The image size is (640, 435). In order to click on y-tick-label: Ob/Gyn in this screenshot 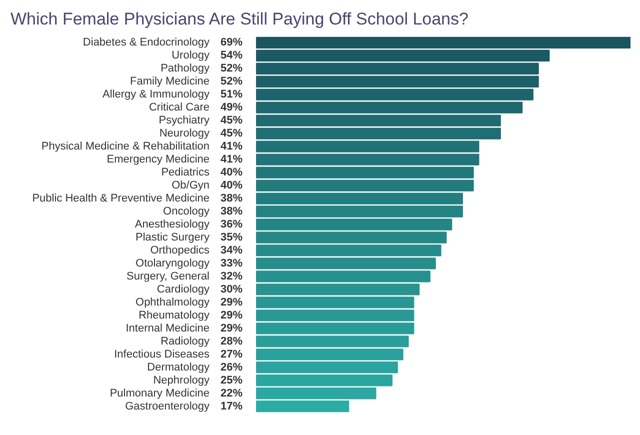, I will do `click(191, 186)`.